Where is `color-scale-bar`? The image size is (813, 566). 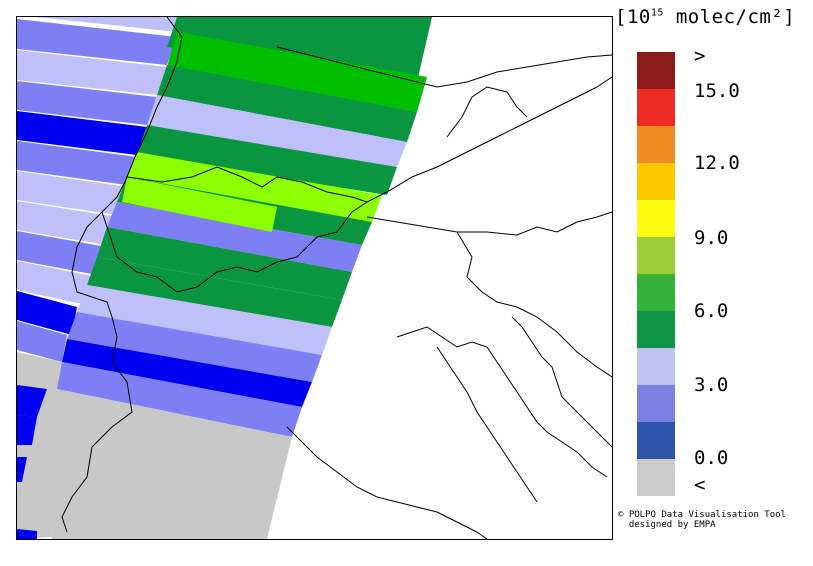
color-scale-bar is located at coordinates (656, 274).